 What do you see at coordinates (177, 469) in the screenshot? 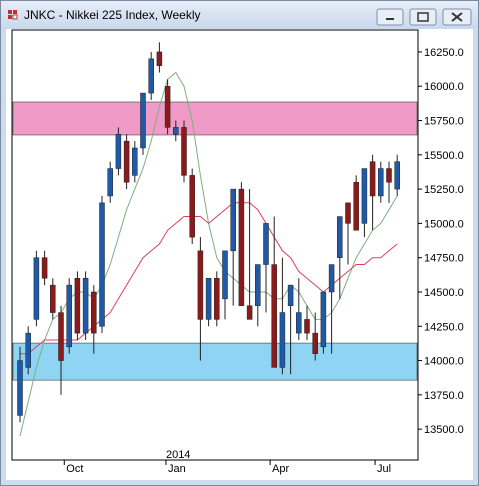
I see `x-tick-label: Jan` at bounding box center [177, 469].